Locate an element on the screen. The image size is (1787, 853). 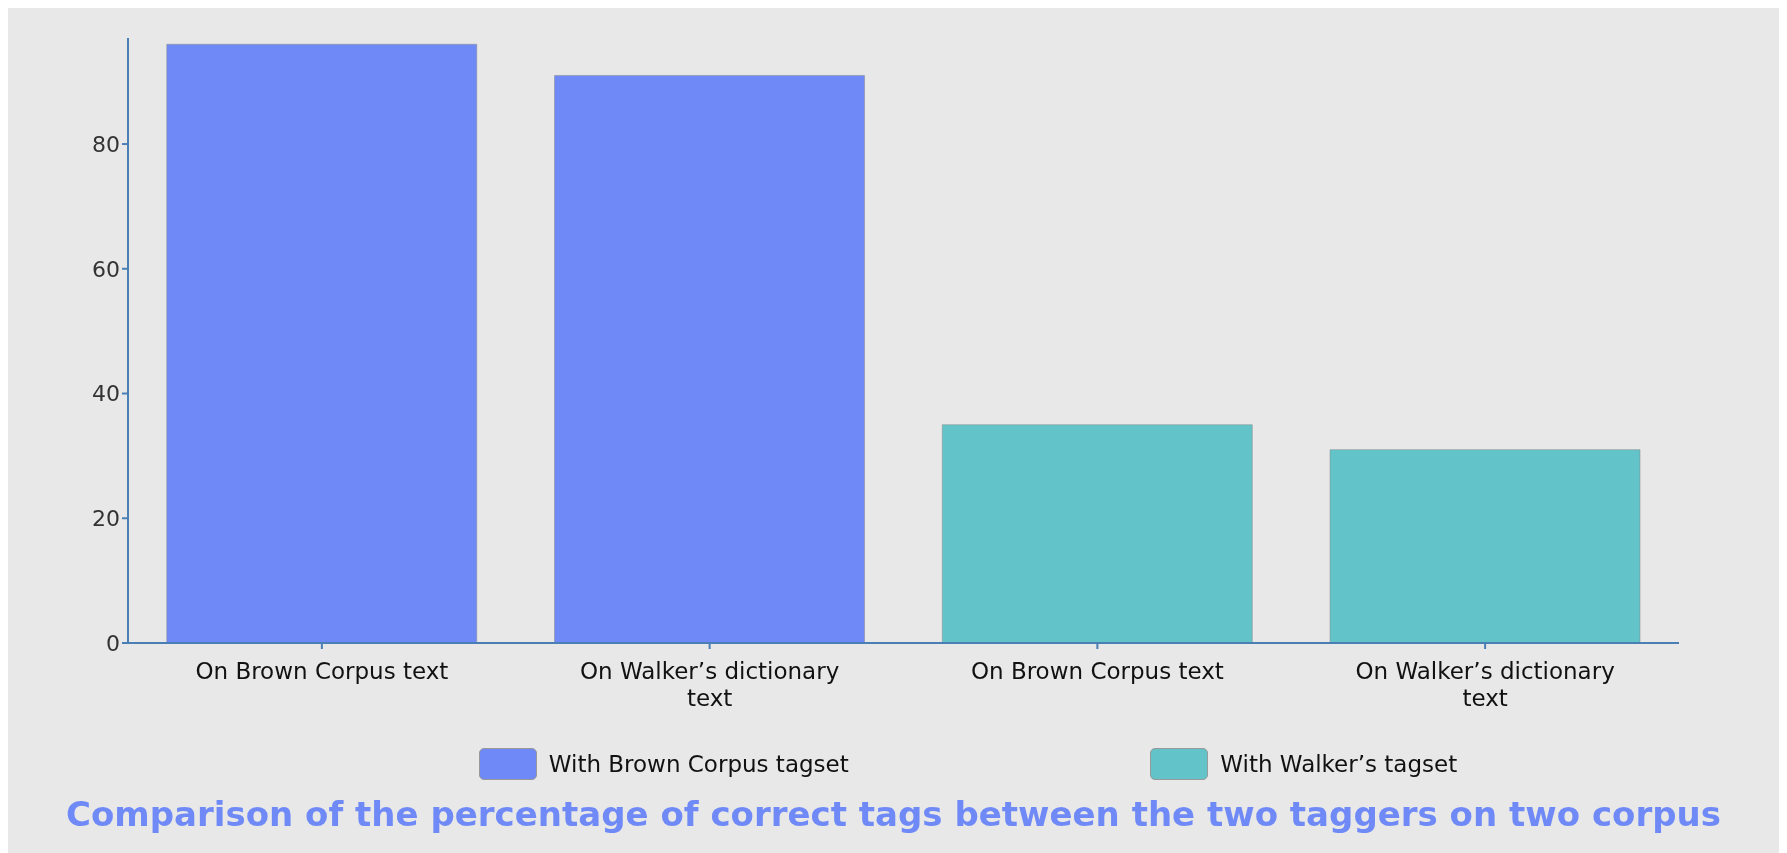
y-tick-label: 60 is located at coordinates (106, 269).